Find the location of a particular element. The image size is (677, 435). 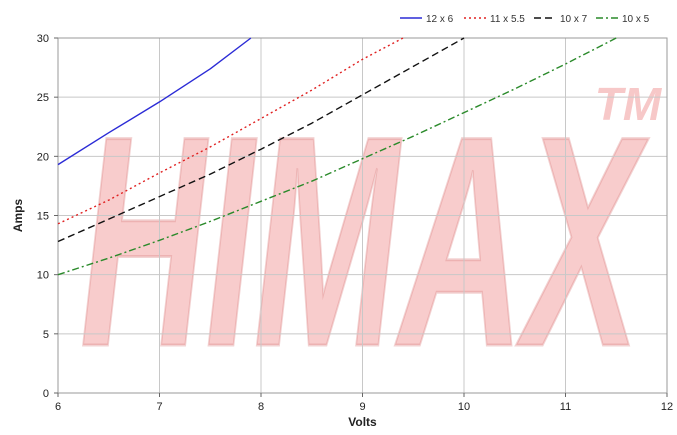

x-tick-label: 6 is located at coordinates (58, 407).